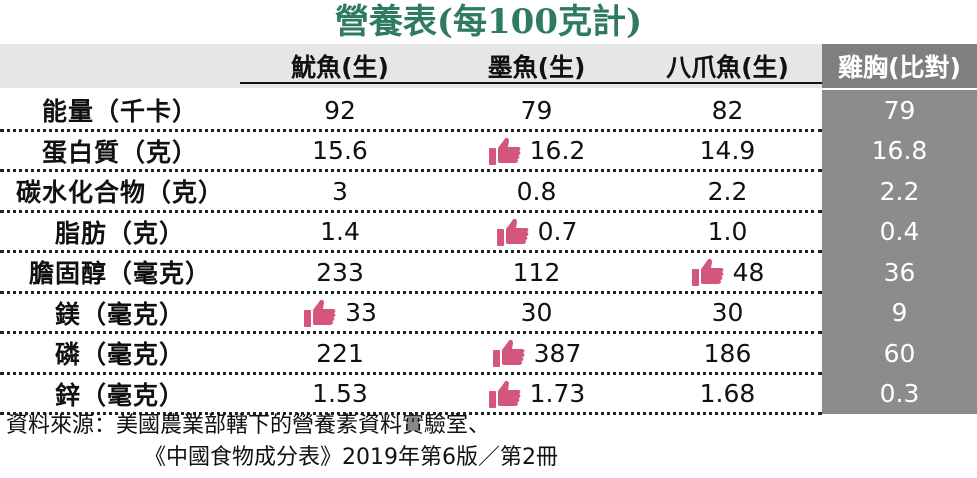 The width and height of the screenshot is (977, 478). Describe the element at coordinates (248, 425) in the screenshot. I see `source-line-1: 資料來源：美國農業部轄下的營養素資料實驗室、` at that location.